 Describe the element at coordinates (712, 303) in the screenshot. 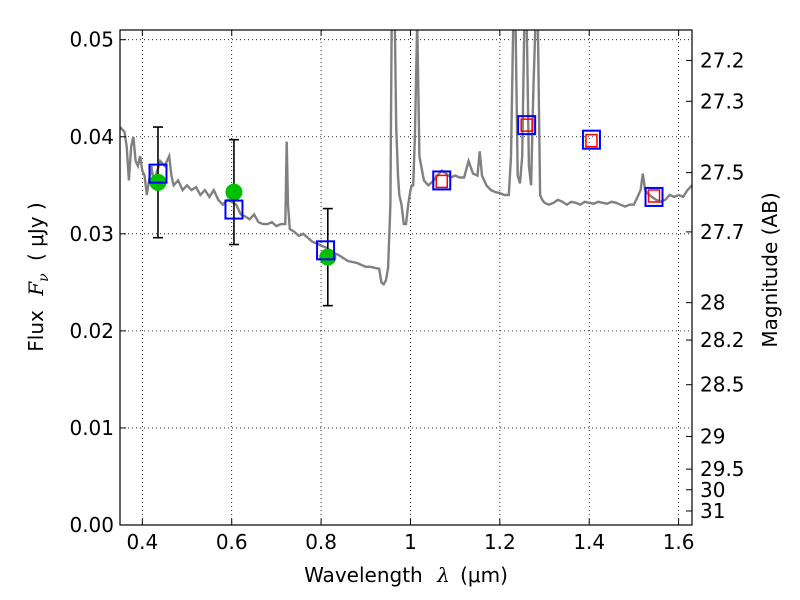

I see `mag-tick-label: 28` at that location.